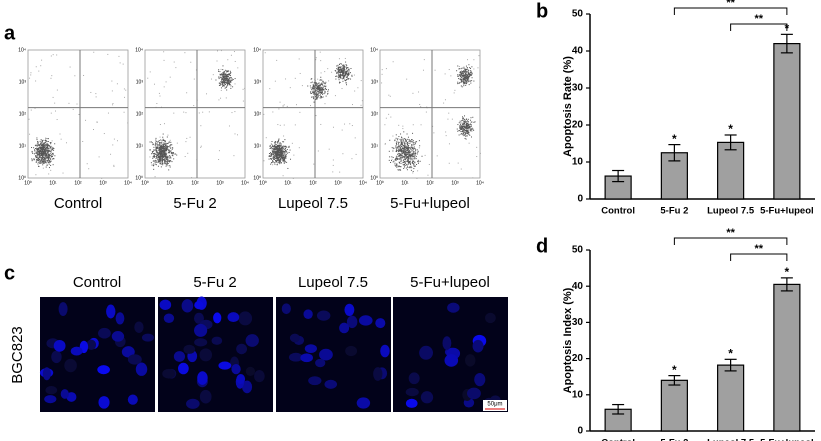 The image size is (821, 441). What do you see at coordinates (23, 114) in the screenshot?
I see `flow-tick-label: 10²` at bounding box center [23, 114].